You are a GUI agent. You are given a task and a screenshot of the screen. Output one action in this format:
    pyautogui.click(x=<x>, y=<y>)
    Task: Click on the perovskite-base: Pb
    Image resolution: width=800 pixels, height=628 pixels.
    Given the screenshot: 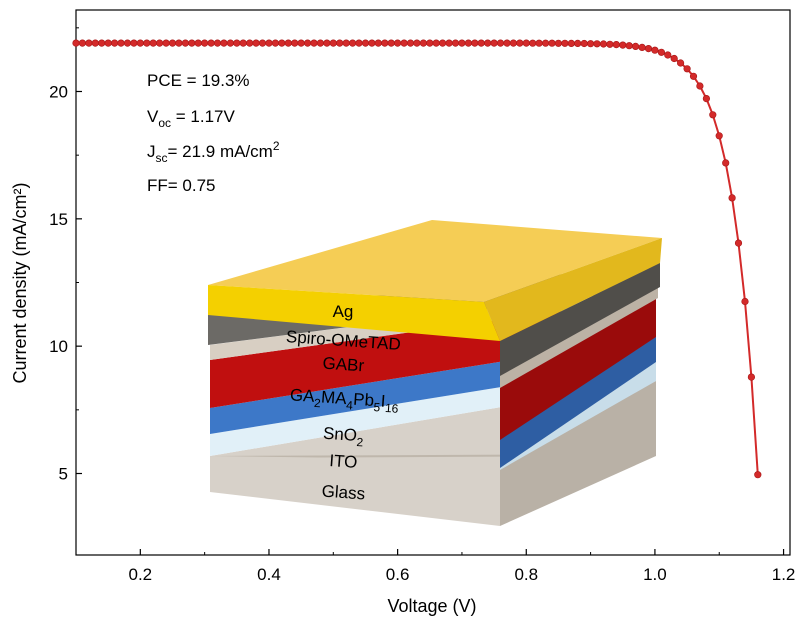 What is the action you would take?
    pyautogui.click(x=364, y=400)
    